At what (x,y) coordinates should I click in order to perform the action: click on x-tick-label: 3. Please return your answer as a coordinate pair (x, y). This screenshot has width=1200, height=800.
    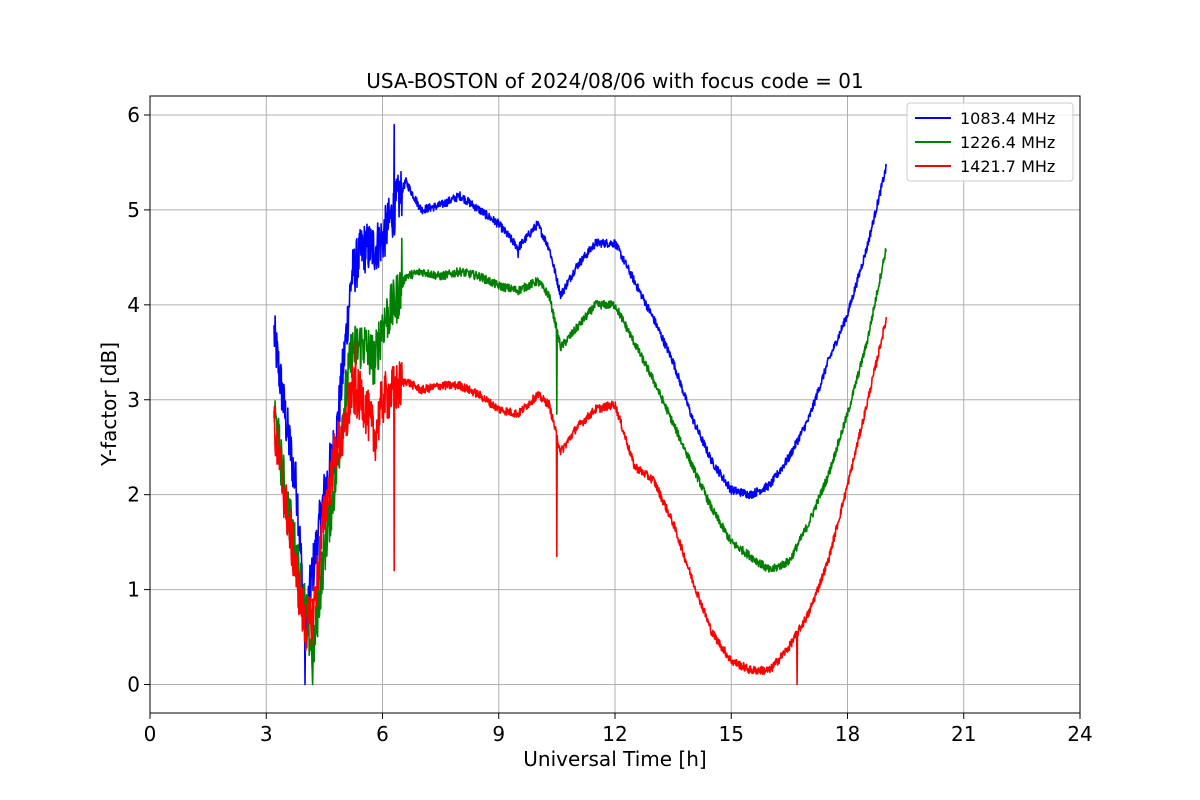
    Looking at the image, I should click on (266, 734).